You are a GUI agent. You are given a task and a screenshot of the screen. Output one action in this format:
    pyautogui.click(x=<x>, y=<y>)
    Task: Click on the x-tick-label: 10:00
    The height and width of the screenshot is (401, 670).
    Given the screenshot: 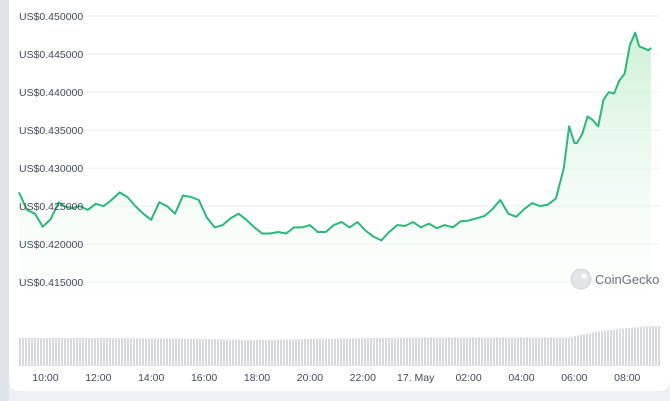 What is the action you would take?
    pyautogui.click(x=45, y=378)
    